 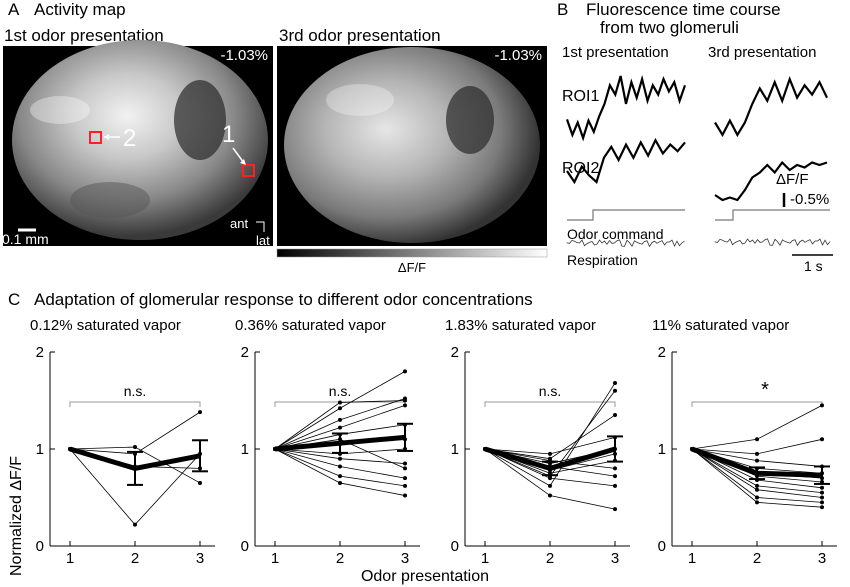 What do you see at coordinates (14, 9) in the screenshot?
I see `panel-a-letter: A` at bounding box center [14, 9].